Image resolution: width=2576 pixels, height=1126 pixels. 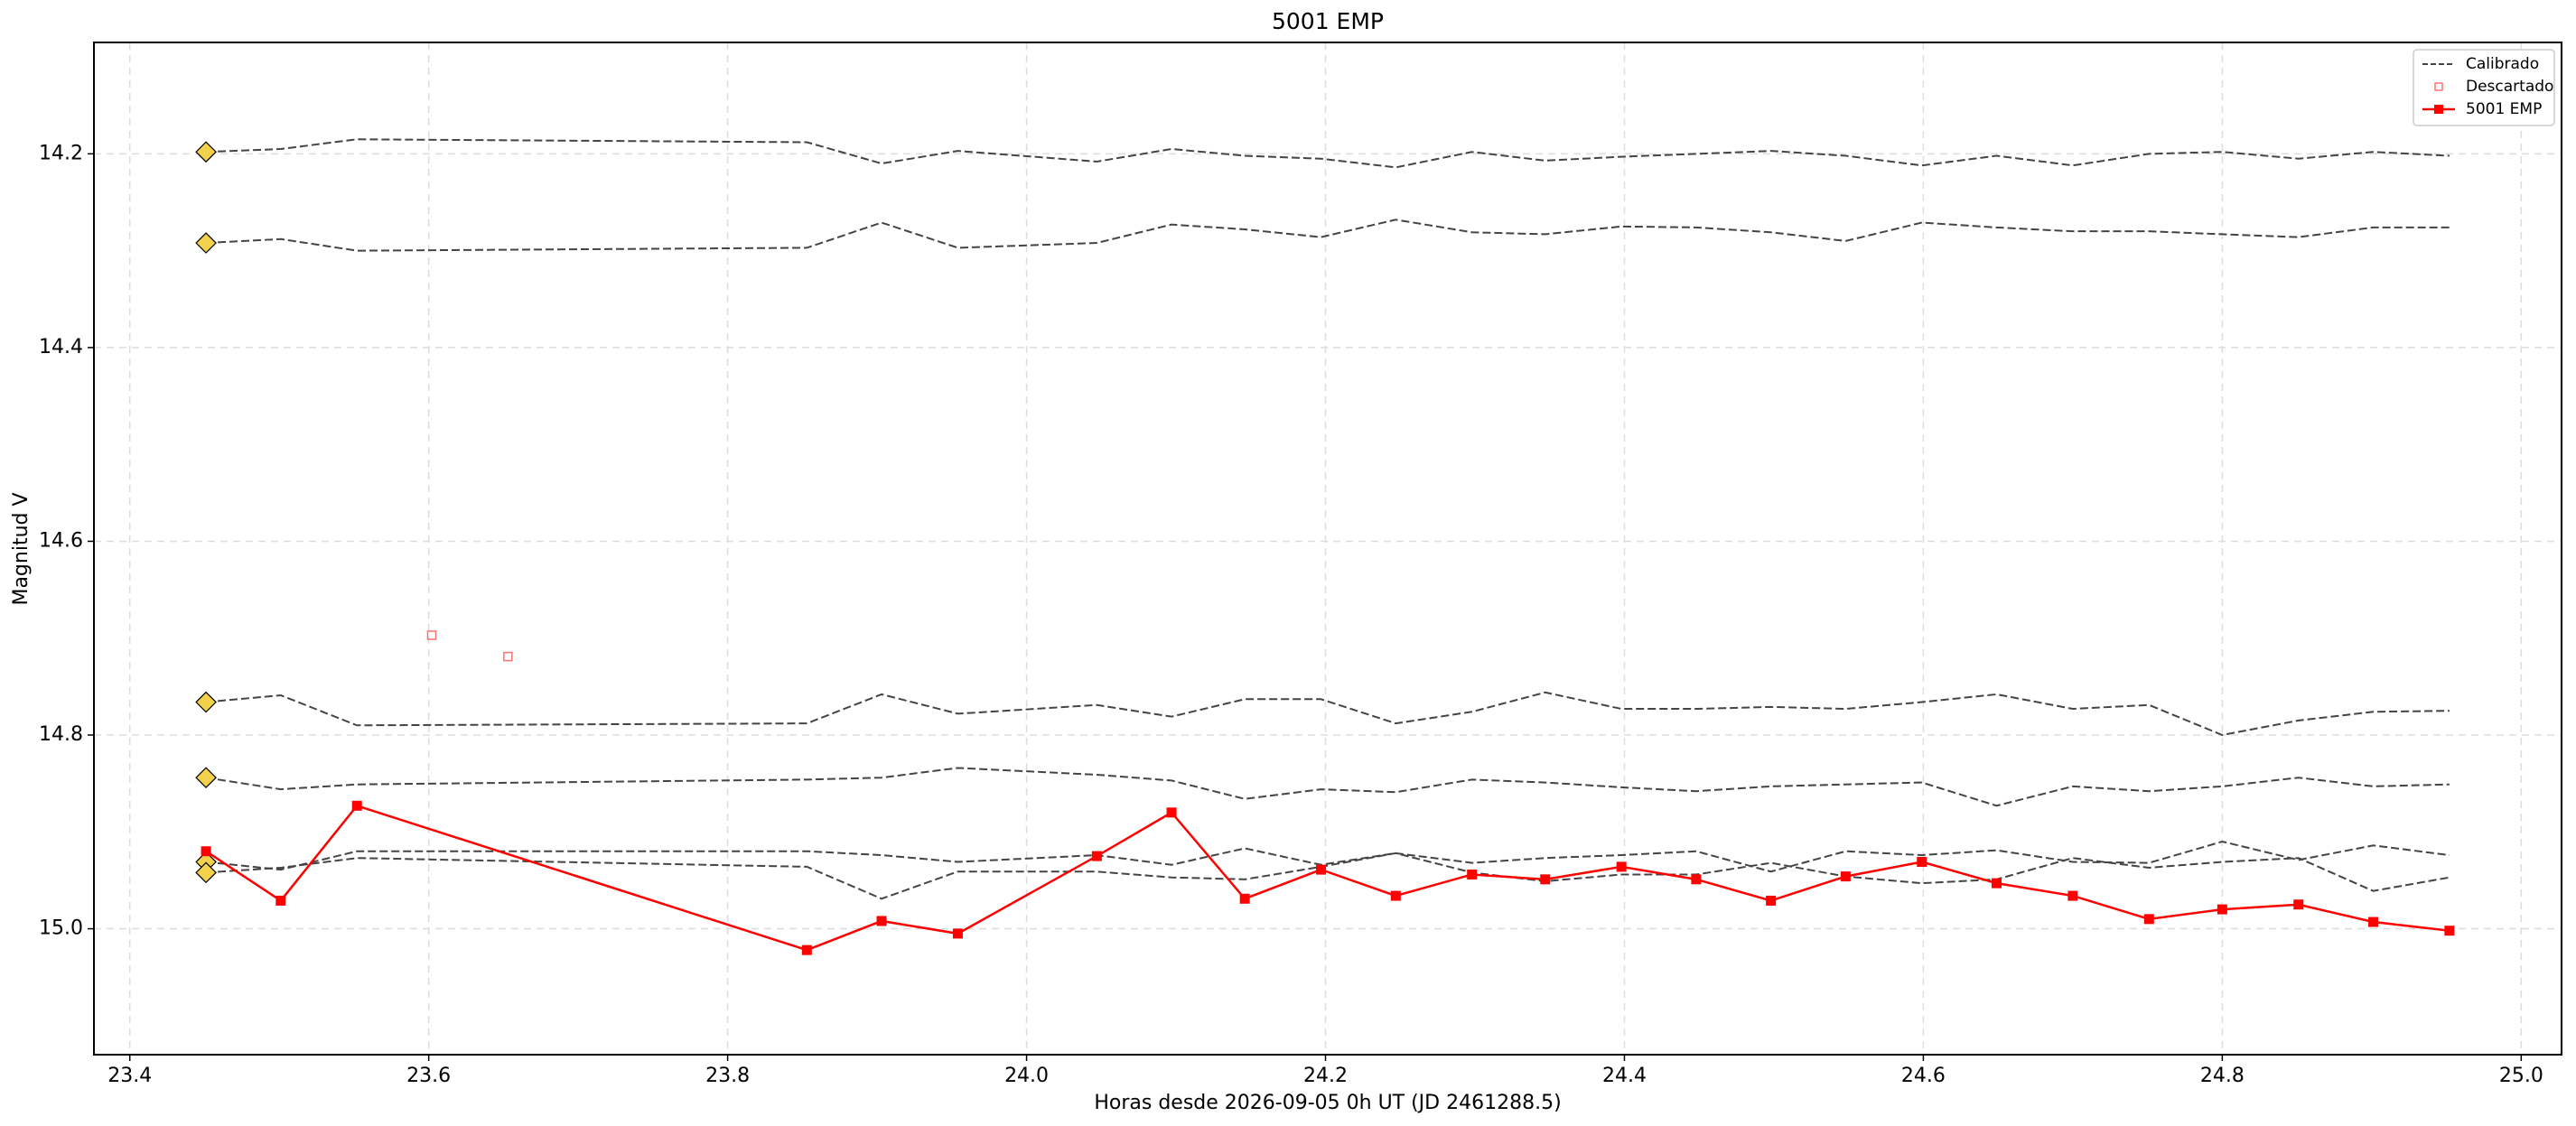 I want to click on x-tick-label: 23.8, so click(x=728, y=1076).